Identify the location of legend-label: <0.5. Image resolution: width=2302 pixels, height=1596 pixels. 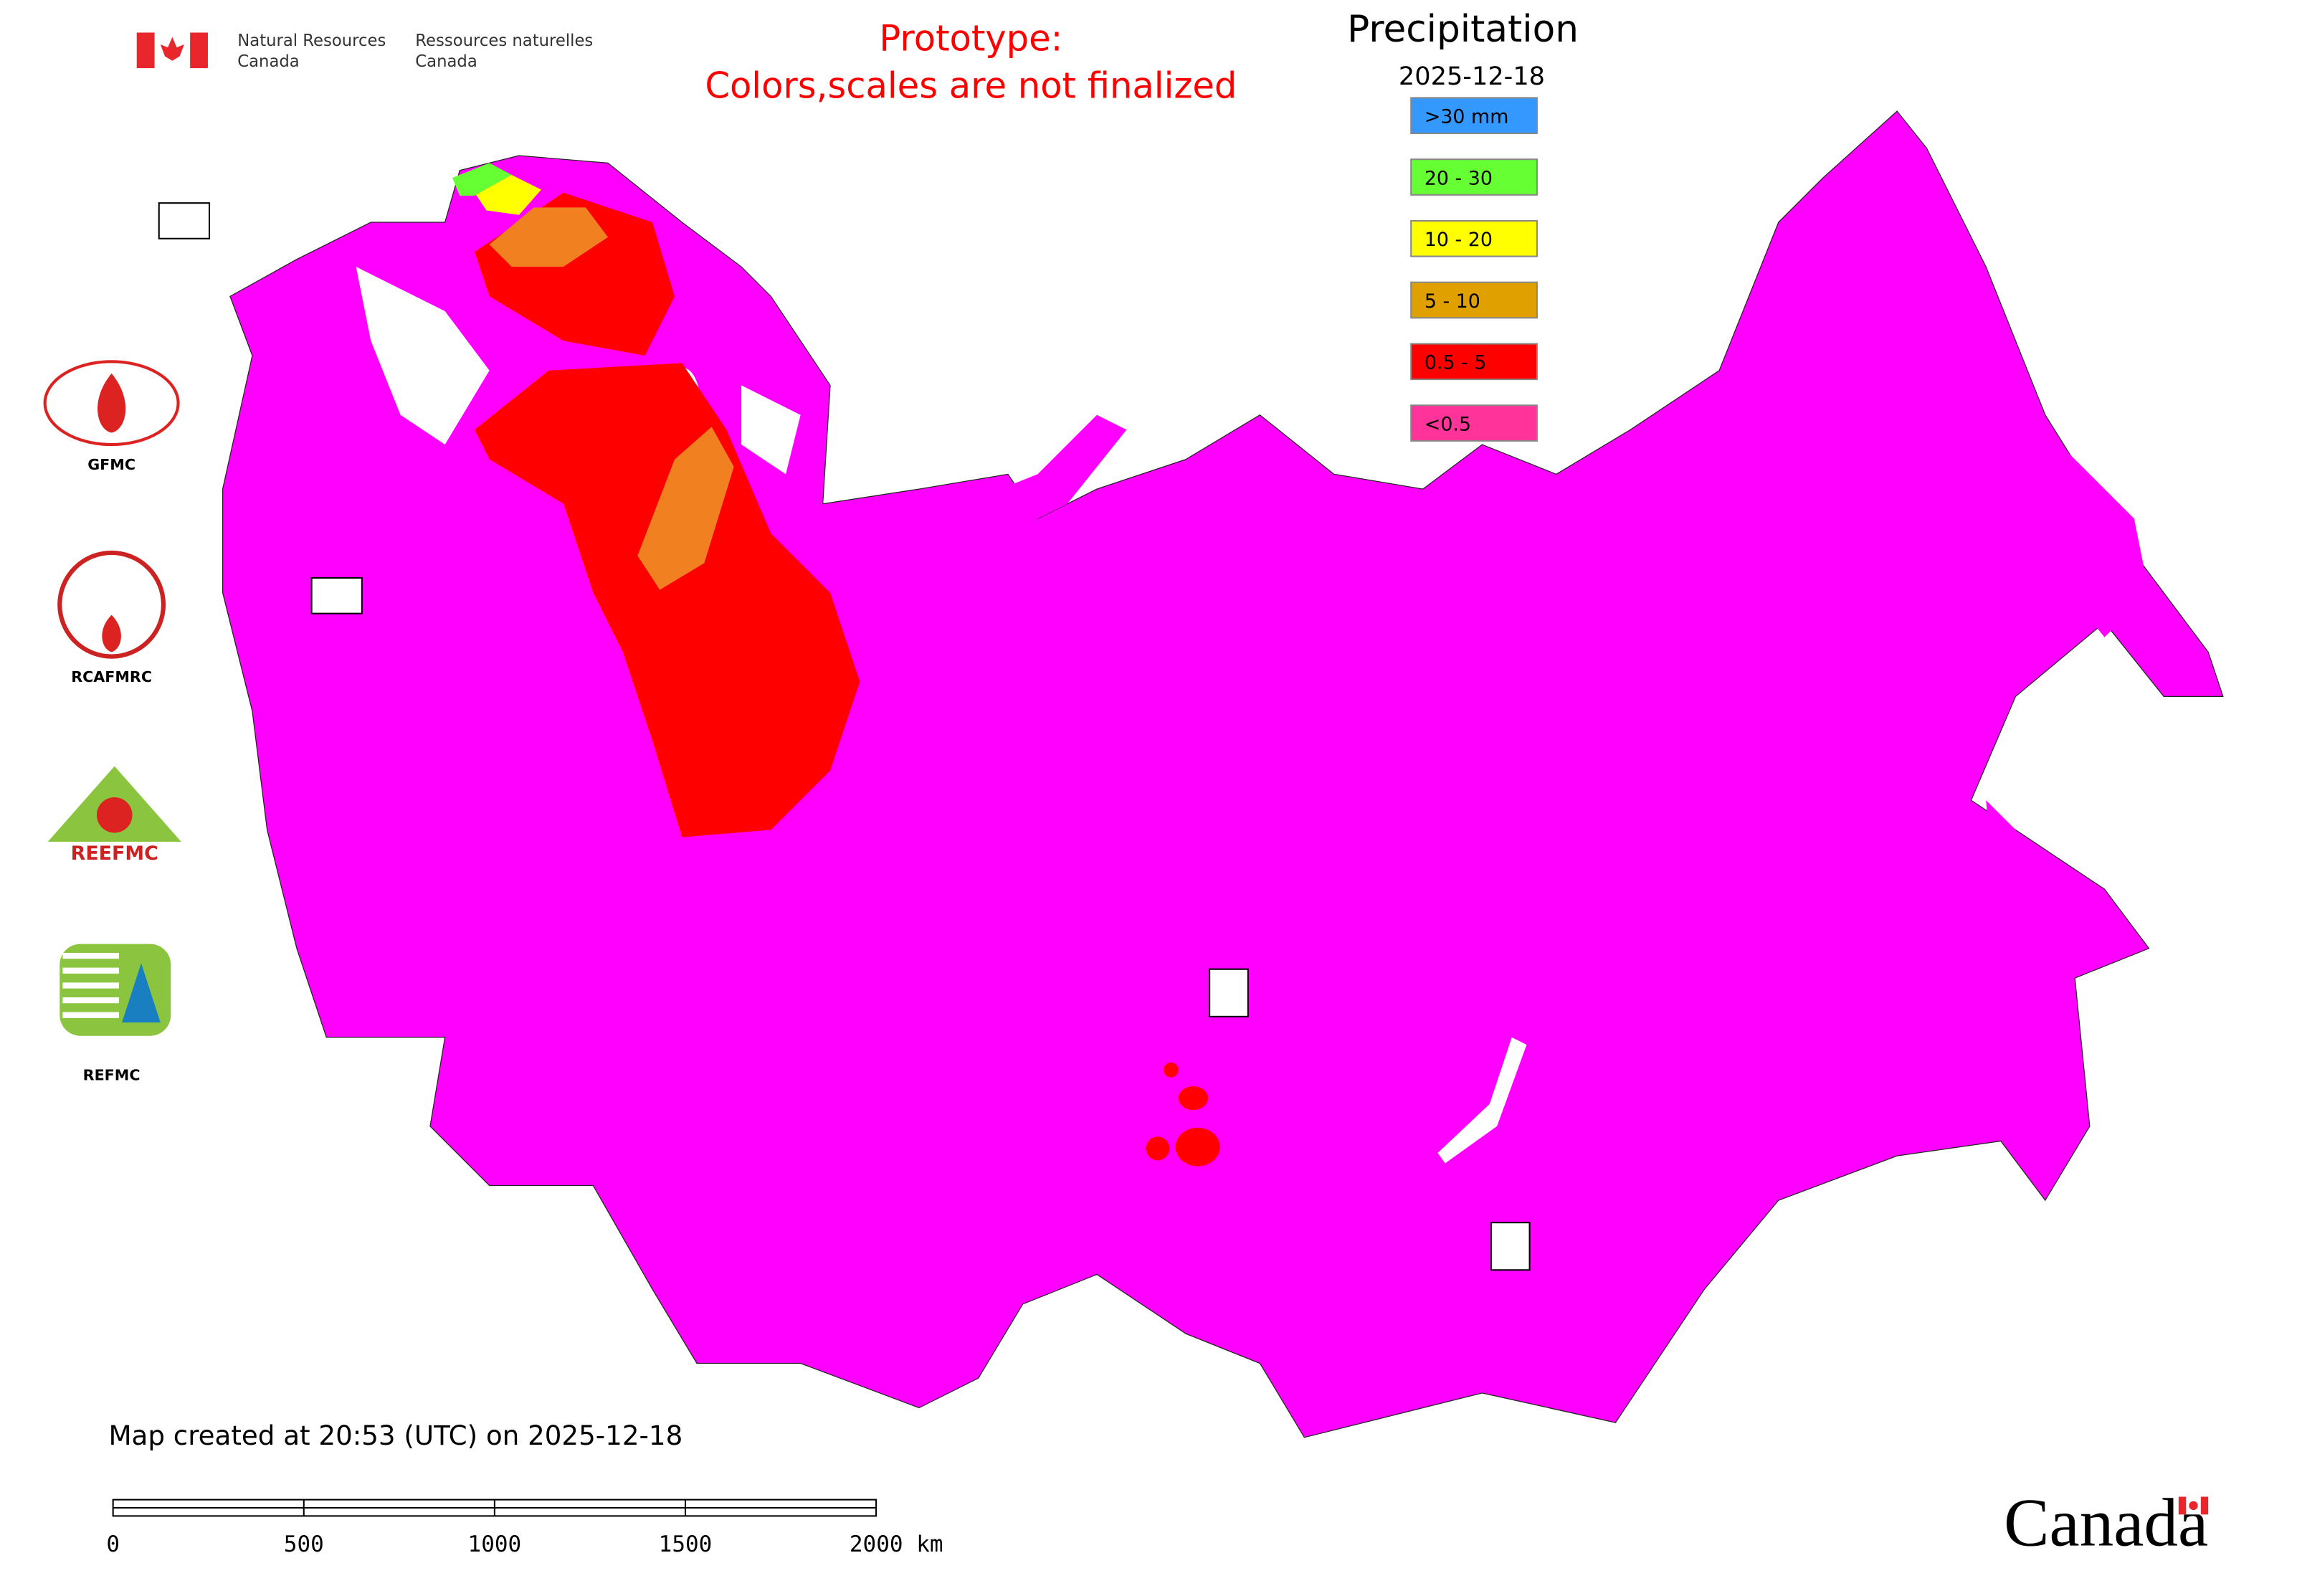
(1448, 424).